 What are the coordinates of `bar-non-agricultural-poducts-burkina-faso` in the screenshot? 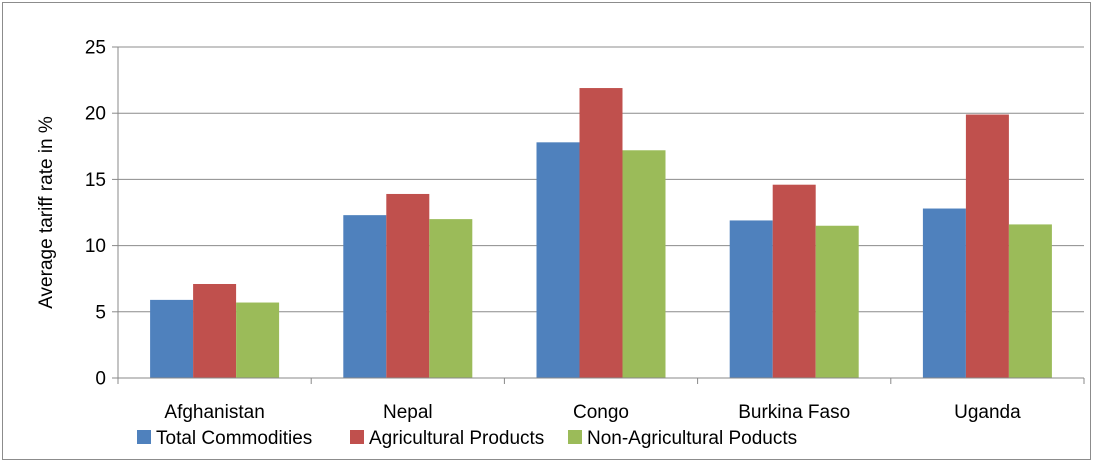 It's located at (837, 301).